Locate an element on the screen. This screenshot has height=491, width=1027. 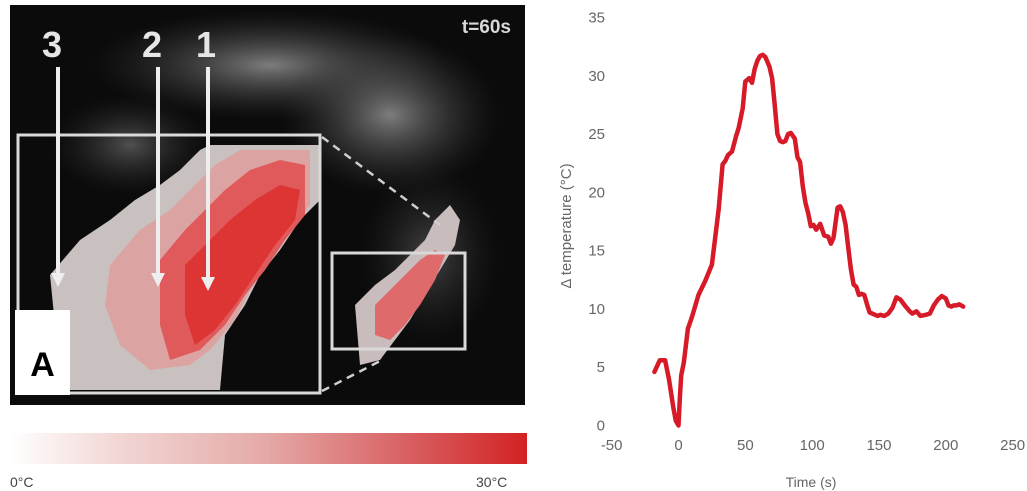
x-tick-label: 150 is located at coordinates (878, 445).